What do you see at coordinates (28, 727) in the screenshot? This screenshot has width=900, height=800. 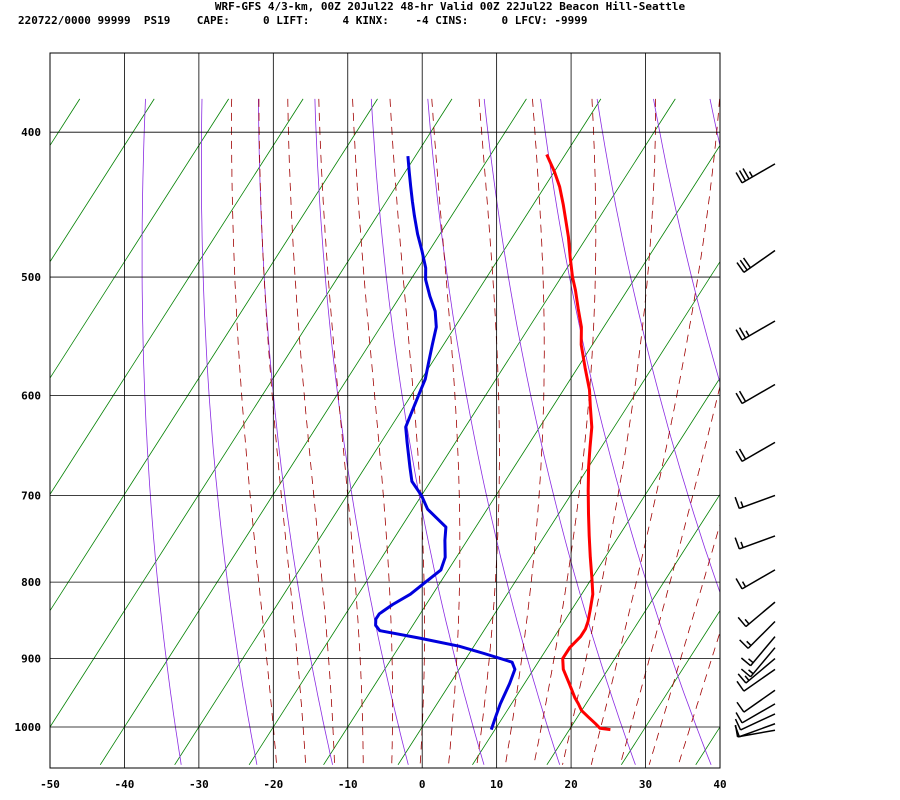 I see `y-tick-label: 1000` at bounding box center [28, 727].